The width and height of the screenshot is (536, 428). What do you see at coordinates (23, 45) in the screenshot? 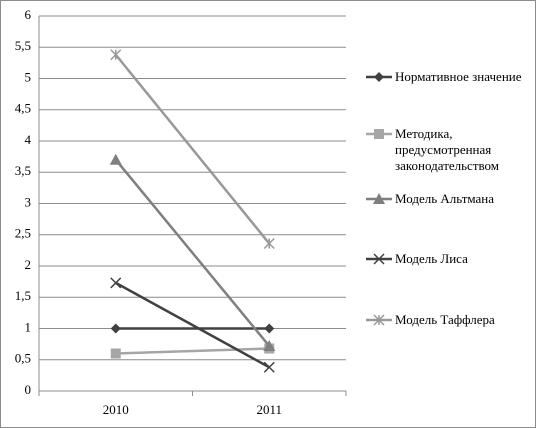
I see `y-tick-label: 5,5` at bounding box center [23, 45].